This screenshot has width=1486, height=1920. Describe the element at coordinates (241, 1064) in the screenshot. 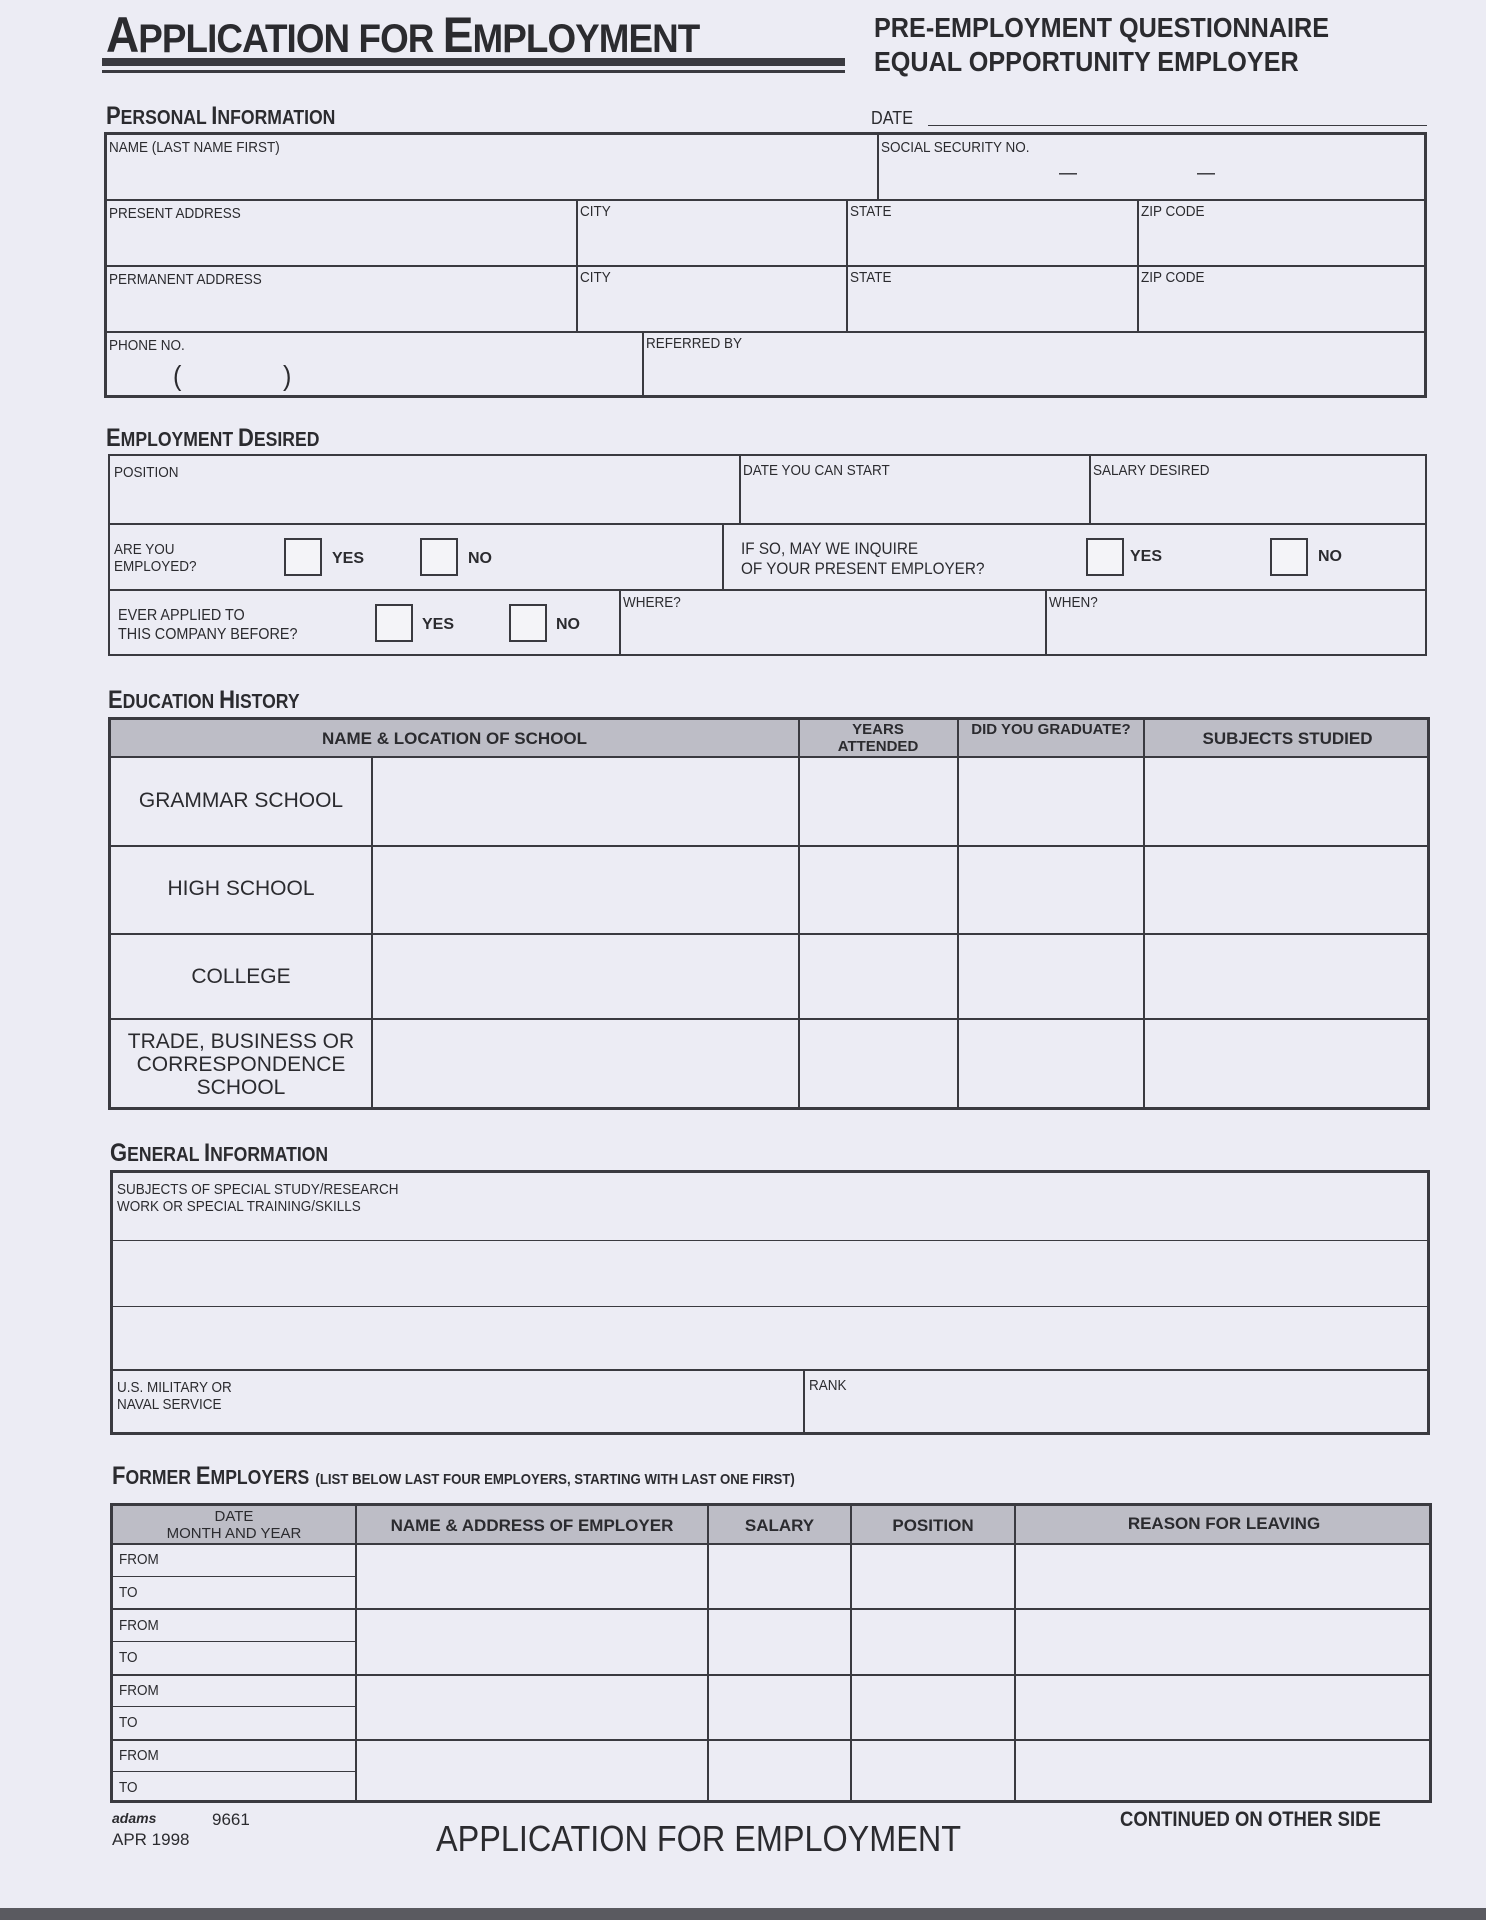

I see `row-trade-school: TRADE, BUSINESS OR CORRESPONDENCE SCHOOL` at that location.